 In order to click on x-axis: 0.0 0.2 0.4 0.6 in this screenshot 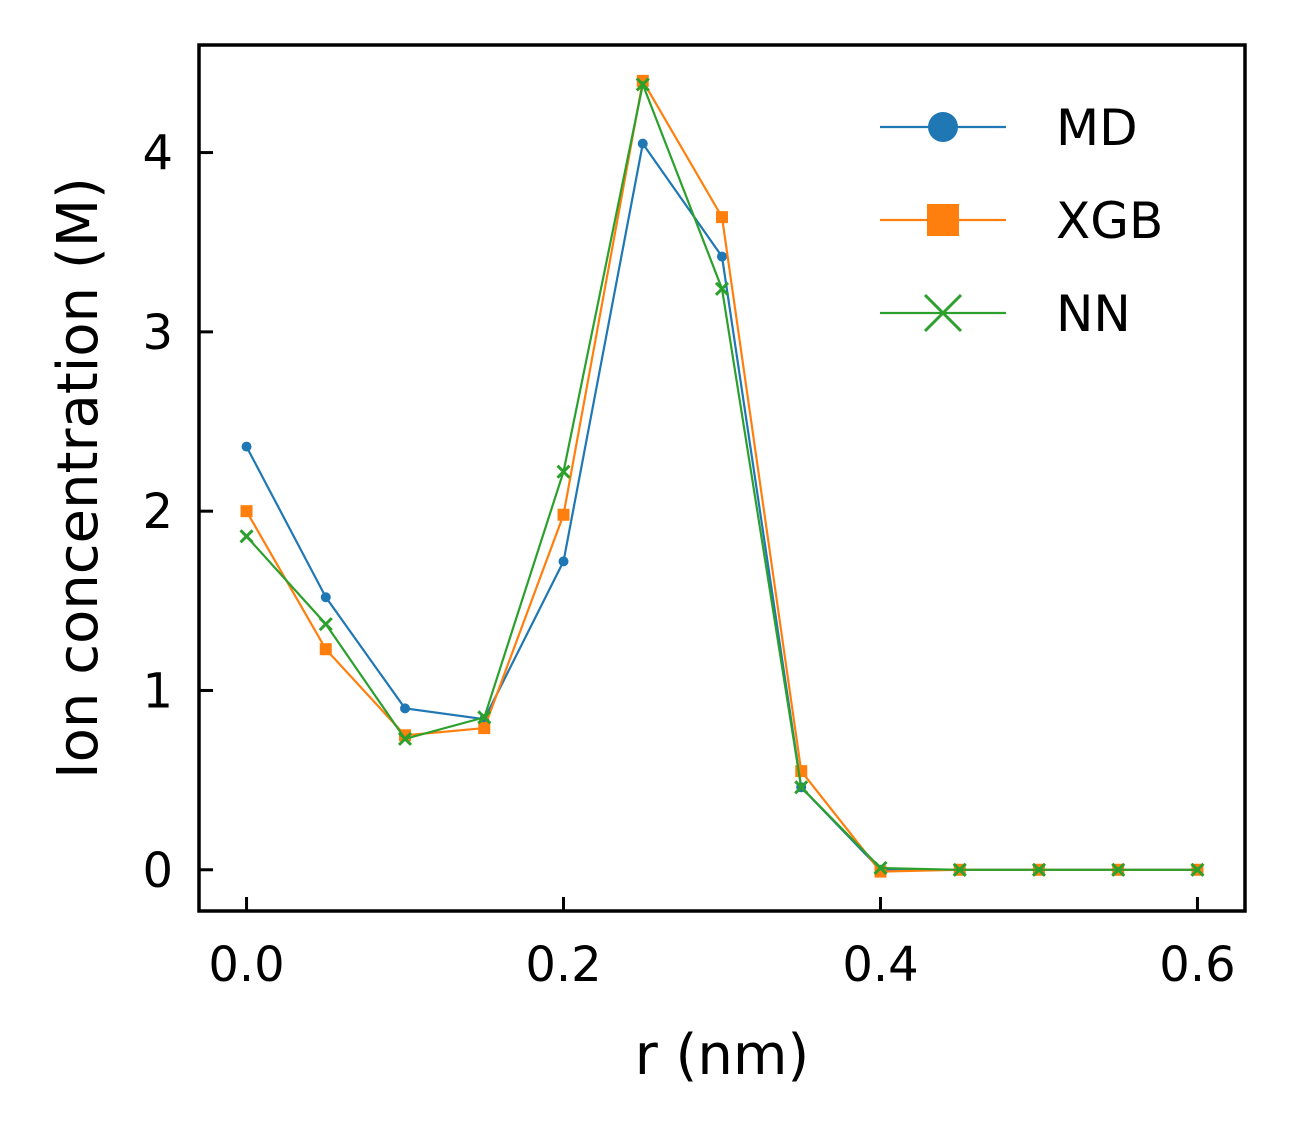, I will do `click(722, 945)`.